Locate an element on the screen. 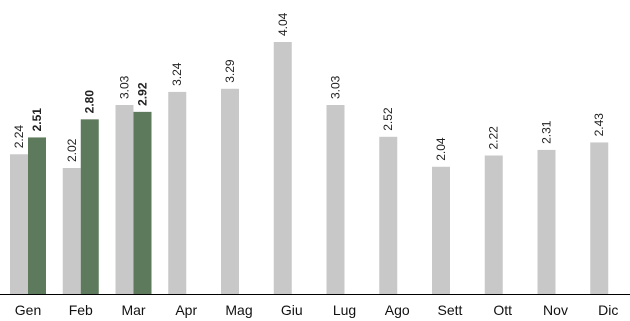 The height and width of the screenshot is (321, 630). x-tick-label-dic: Dic is located at coordinates (608, 310).